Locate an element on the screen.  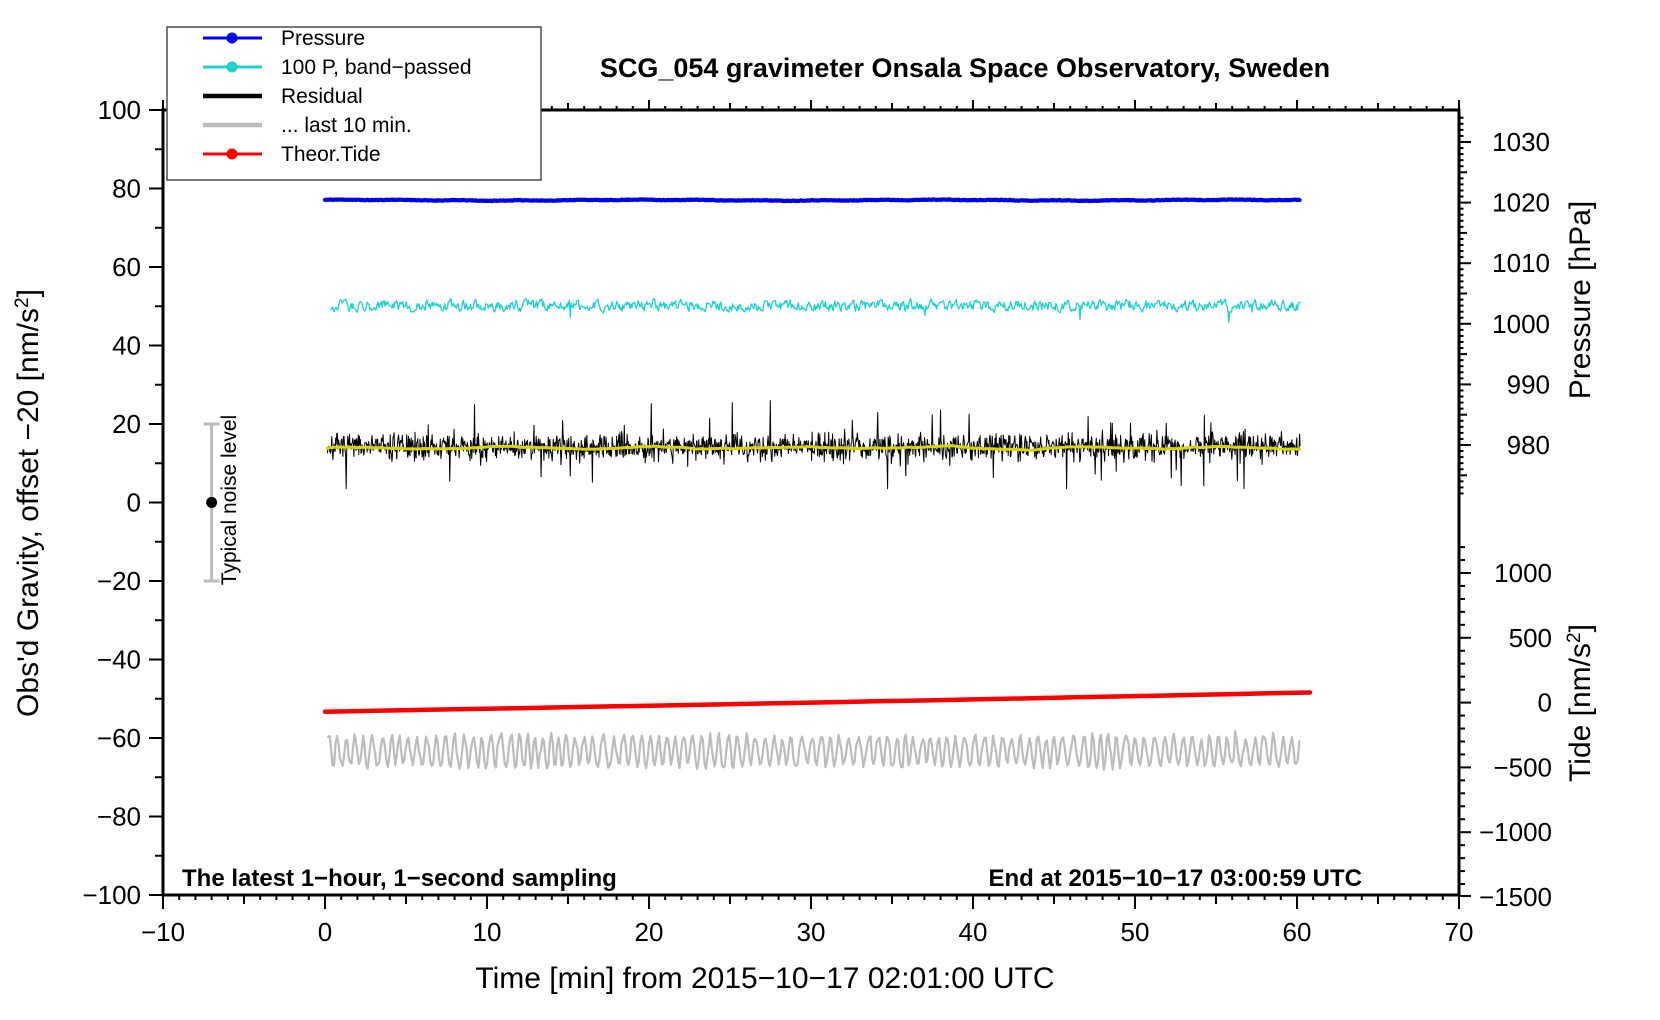
pressure-tick-label: 980 is located at coordinates (1528, 445).